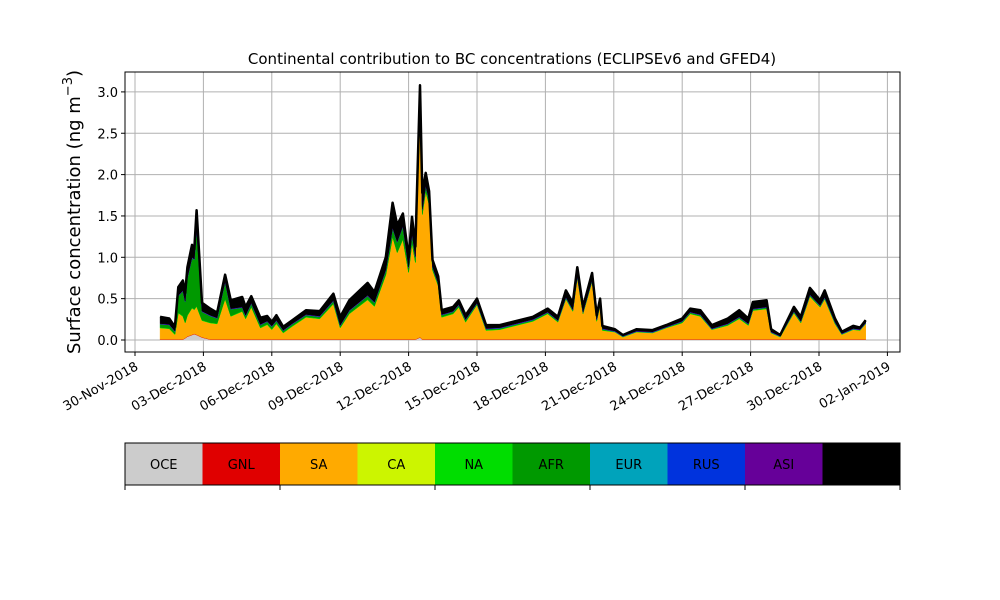 The height and width of the screenshot is (600, 1000). I want to click on x-tick-label: 15-Dec-2018, so click(443, 386).